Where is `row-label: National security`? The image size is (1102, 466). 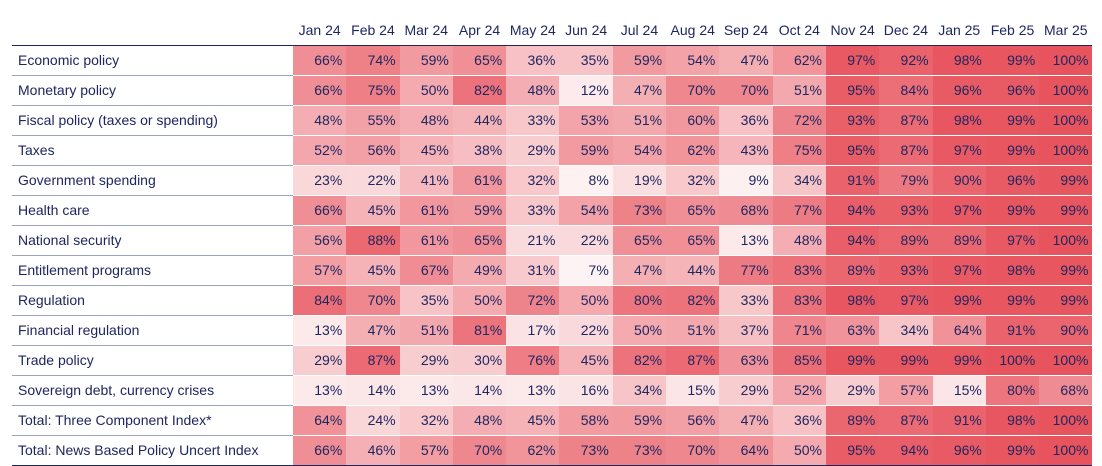
row-label: National security is located at coordinates (152, 240).